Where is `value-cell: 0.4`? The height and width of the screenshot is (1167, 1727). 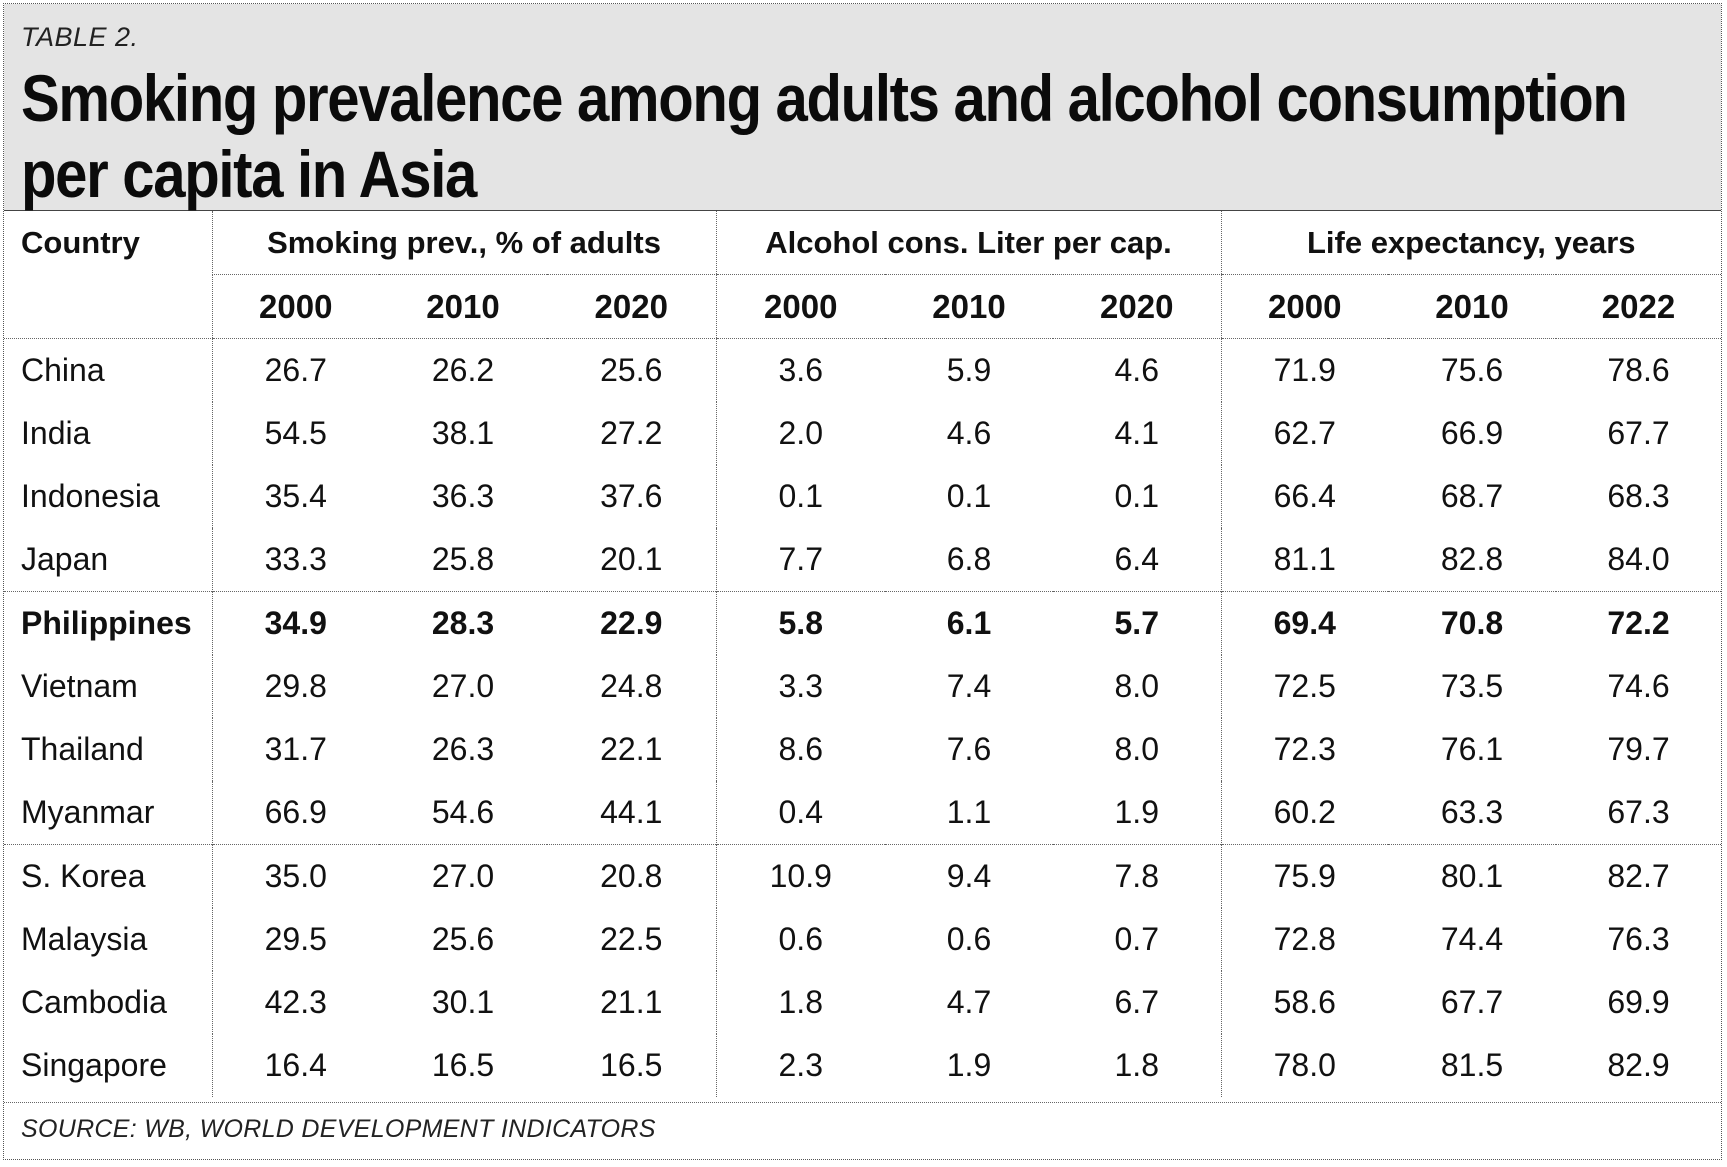 value-cell: 0.4 is located at coordinates (800, 813).